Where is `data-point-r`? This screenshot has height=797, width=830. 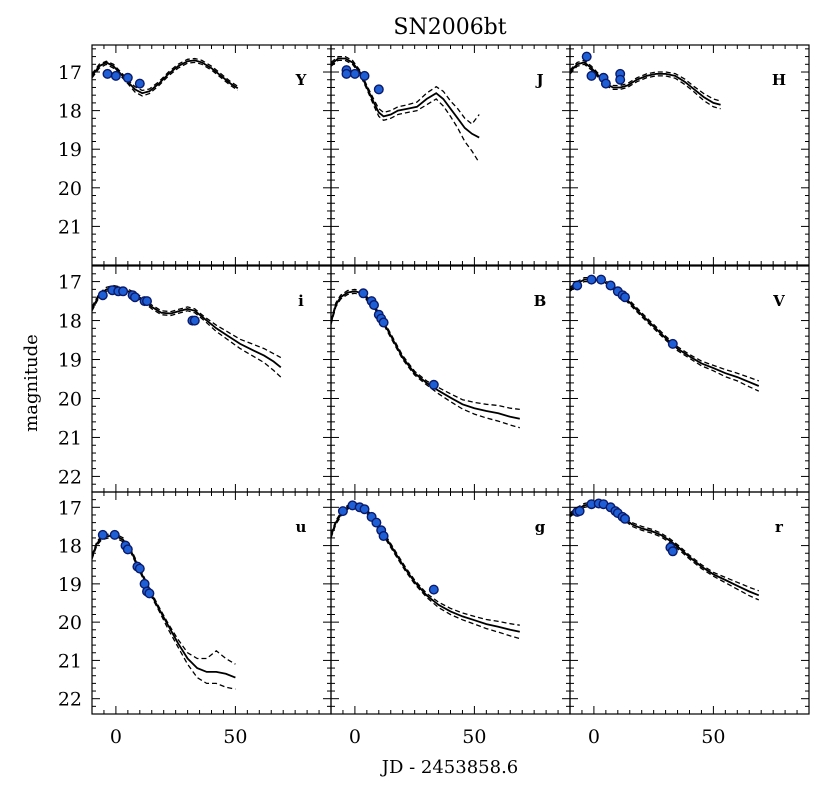 data-point-r is located at coordinates (625, 518).